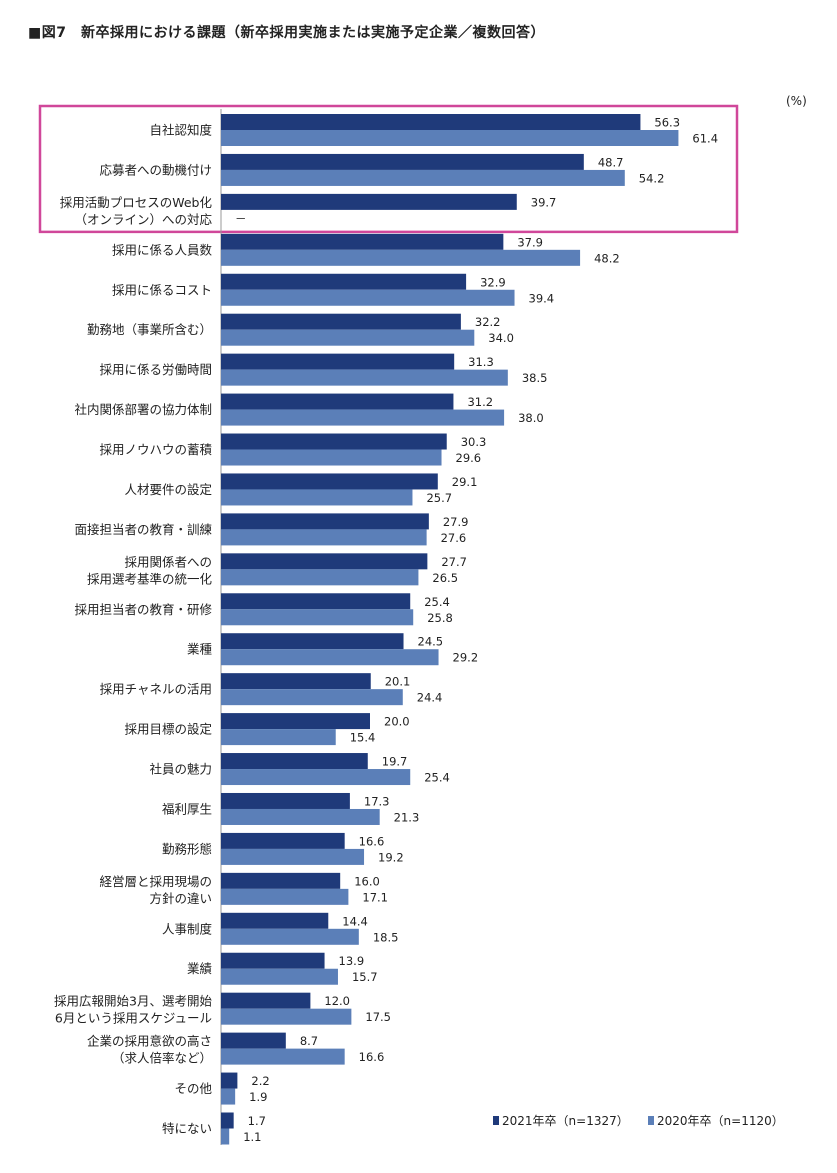 The width and height of the screenshot is (837, 1173). I want to click on data-label: 61.4, so click(705, 139).